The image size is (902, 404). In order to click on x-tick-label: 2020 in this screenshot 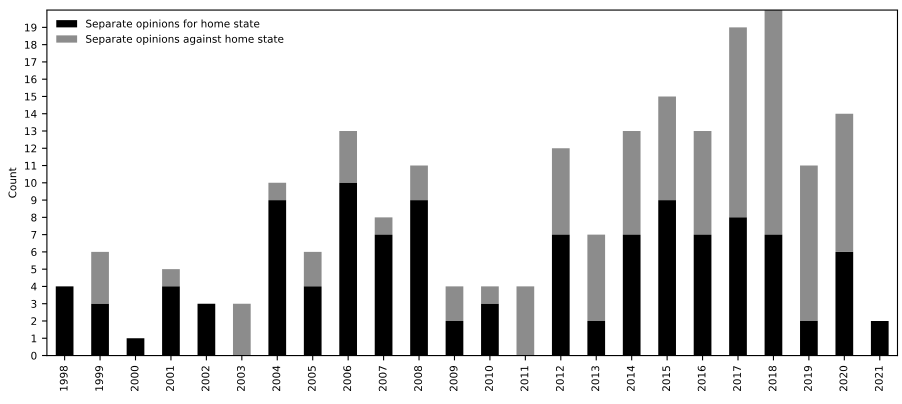, I will do `click(843, 378)`.